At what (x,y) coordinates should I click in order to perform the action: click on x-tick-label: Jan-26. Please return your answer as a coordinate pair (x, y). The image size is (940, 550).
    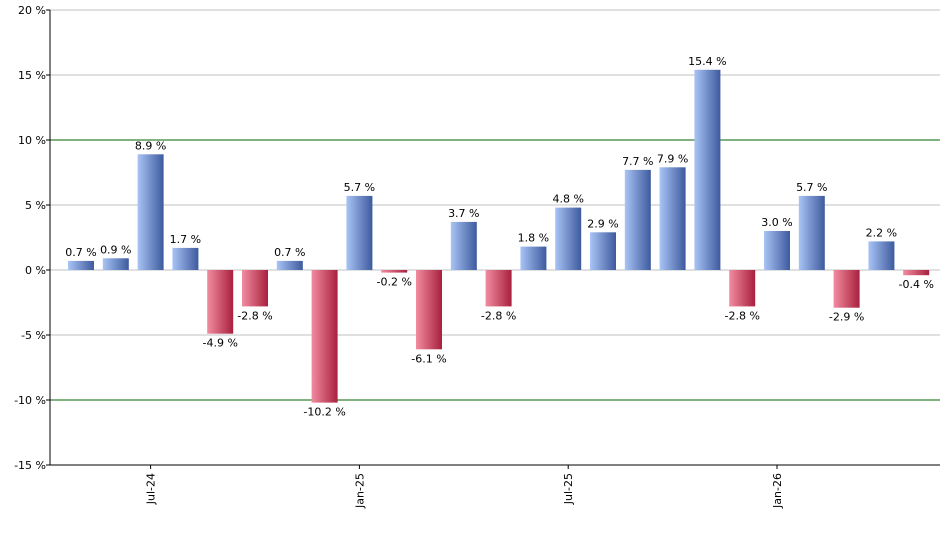
    Looking at the image, I should click on (777, 491).